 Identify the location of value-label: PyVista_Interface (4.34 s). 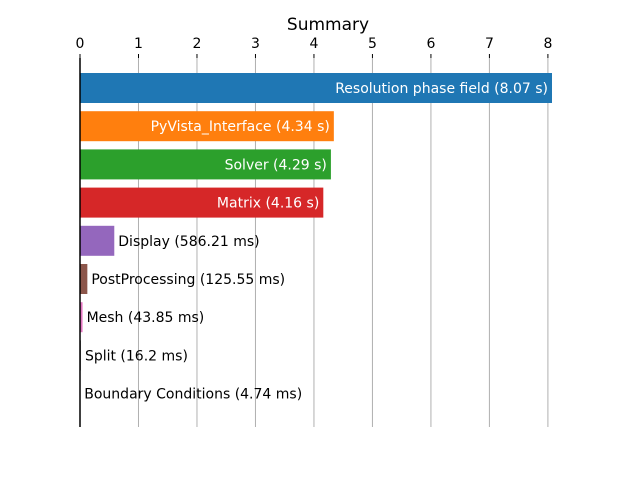
(240, 127).